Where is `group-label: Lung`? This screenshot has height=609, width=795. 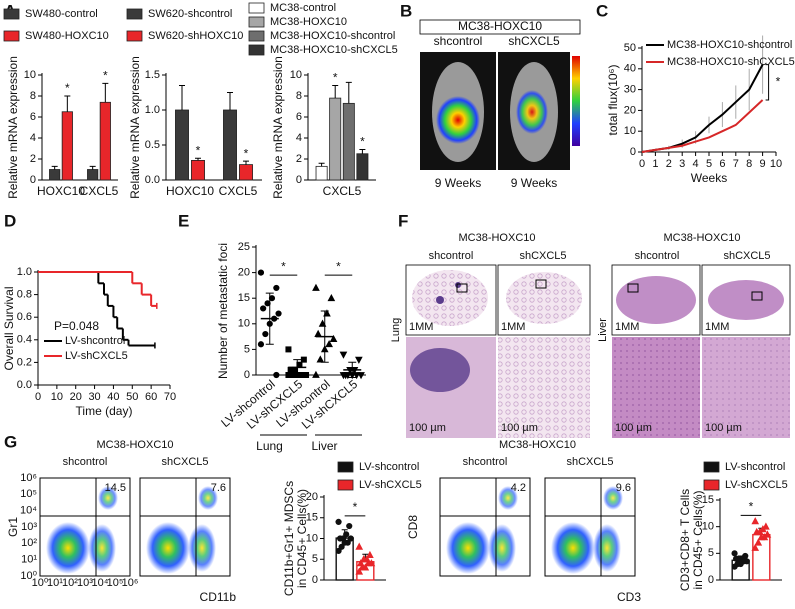 group-label: Lung is located at coordinates (269, 446).